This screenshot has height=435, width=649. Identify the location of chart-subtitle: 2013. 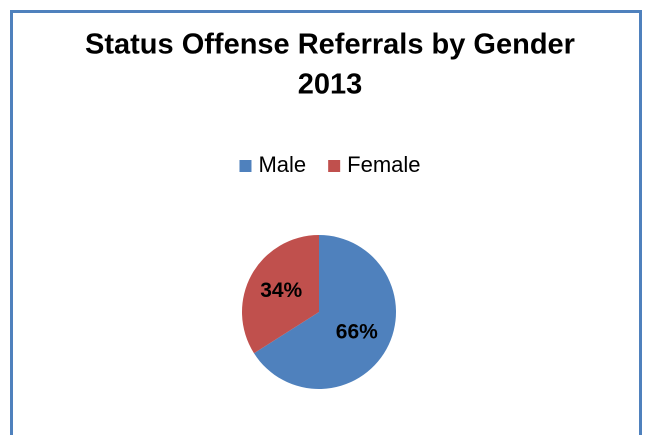
(330, 85).